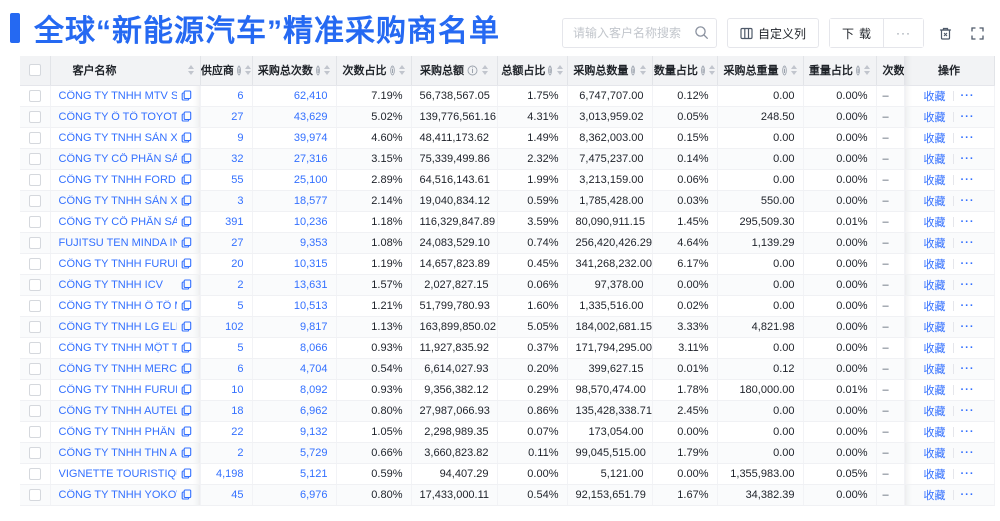  I want to click on company-name-link: CÔNG TY TNHH FORD VIỆT NAM, so click(117, 179).